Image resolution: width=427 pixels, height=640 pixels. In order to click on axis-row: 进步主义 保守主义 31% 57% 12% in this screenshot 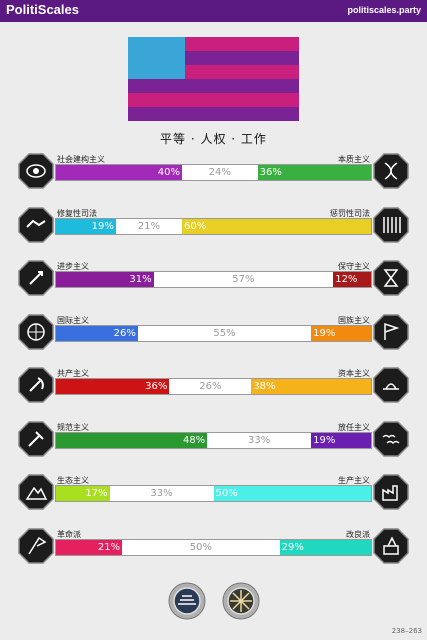, I will do `click(213, 282)`.